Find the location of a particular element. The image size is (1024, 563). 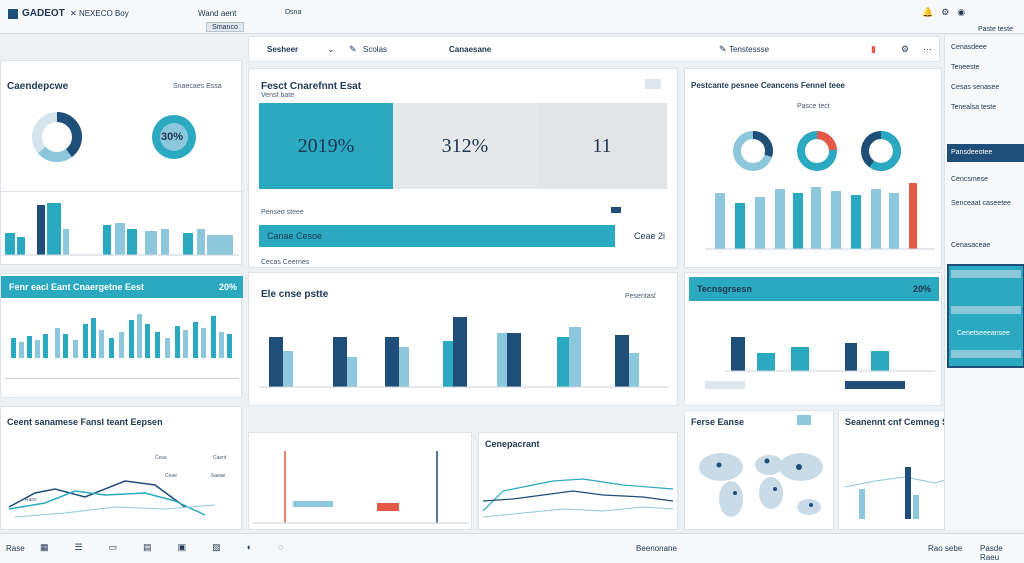

grid-icon: ▦ is located at coordinates (44, 547).